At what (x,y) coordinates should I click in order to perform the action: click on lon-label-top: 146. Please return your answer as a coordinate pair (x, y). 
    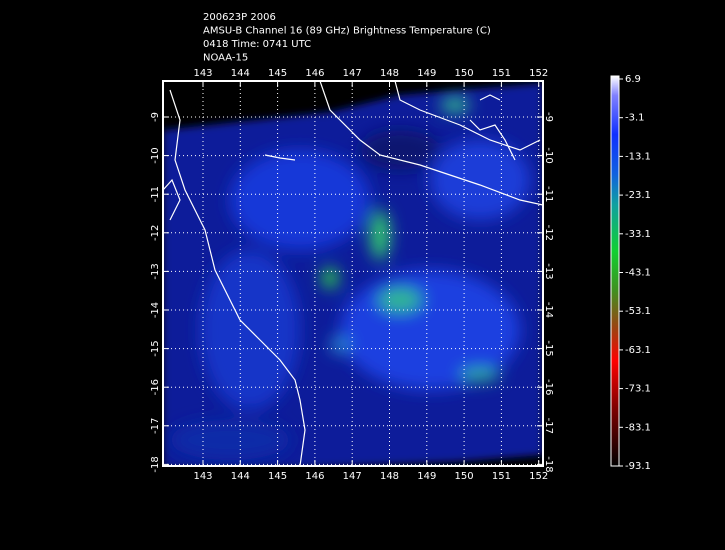
    Looking at the image, I should click on (314, 73).